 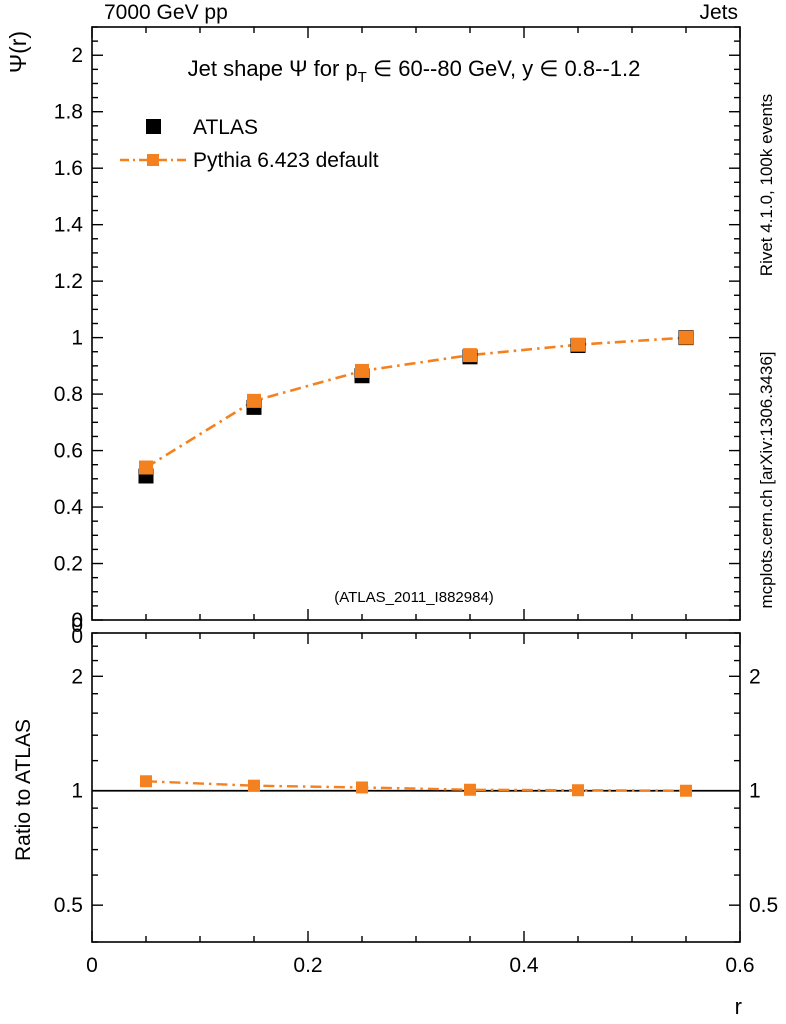 What do you see at coordinates (416, 402) in the screenshot?
I see `pythia-curve` at bounding box center [416, 402].